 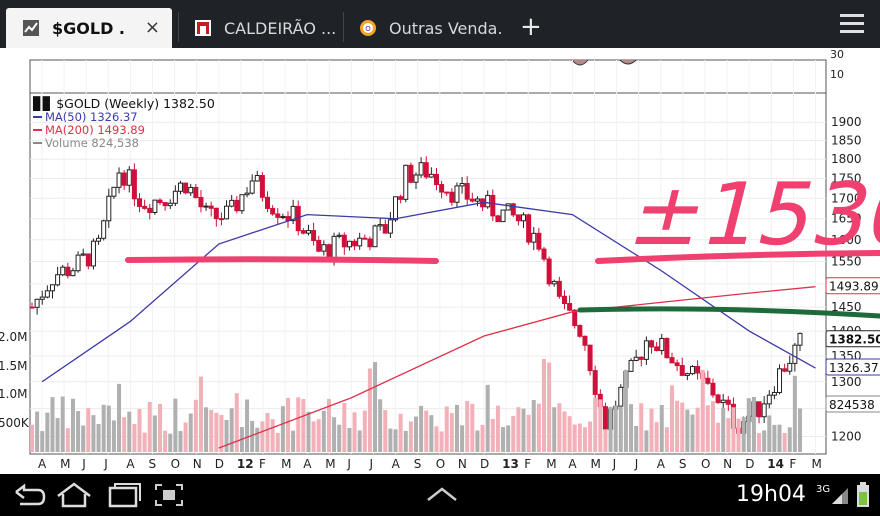 What do you see at coordinates (91, 117) in the screenshot?
I see `legend-label: MA(50) 1326.37` at bounding box center [91, 117].